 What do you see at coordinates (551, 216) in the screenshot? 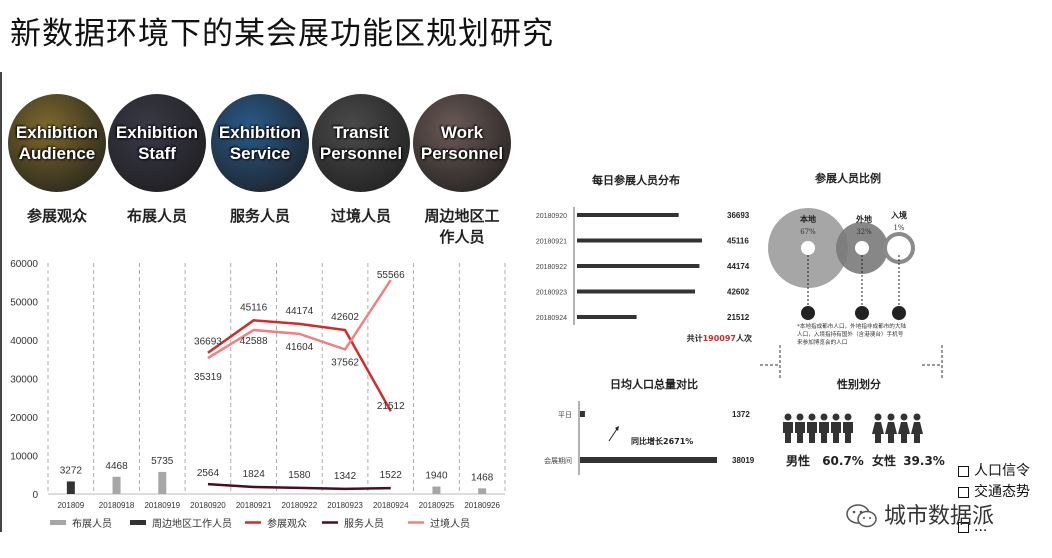
I see `category-label: 20180920` at bounding box center [551, 216].